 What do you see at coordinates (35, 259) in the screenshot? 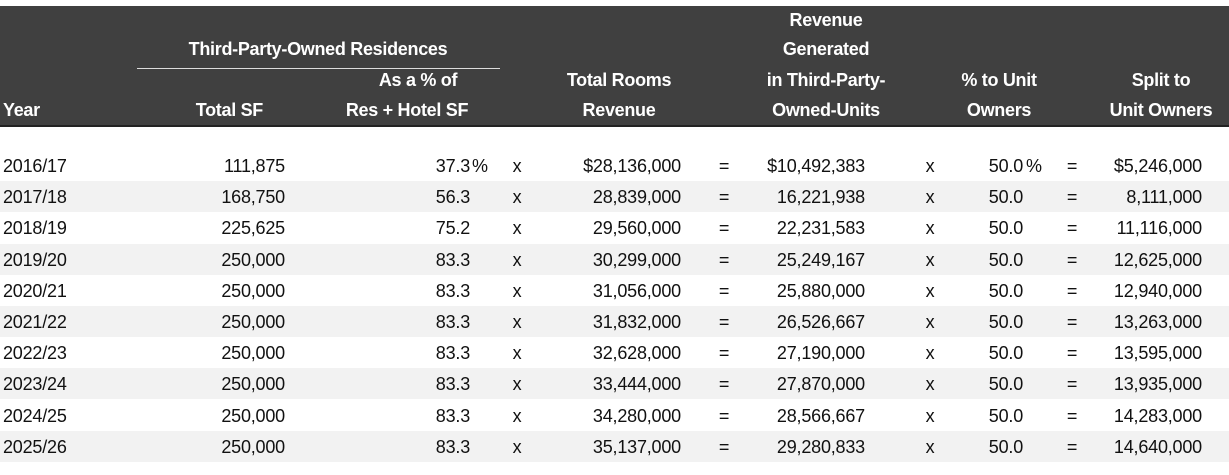
I see `year-cell: 2019/20` at bounding box center [35, 259].